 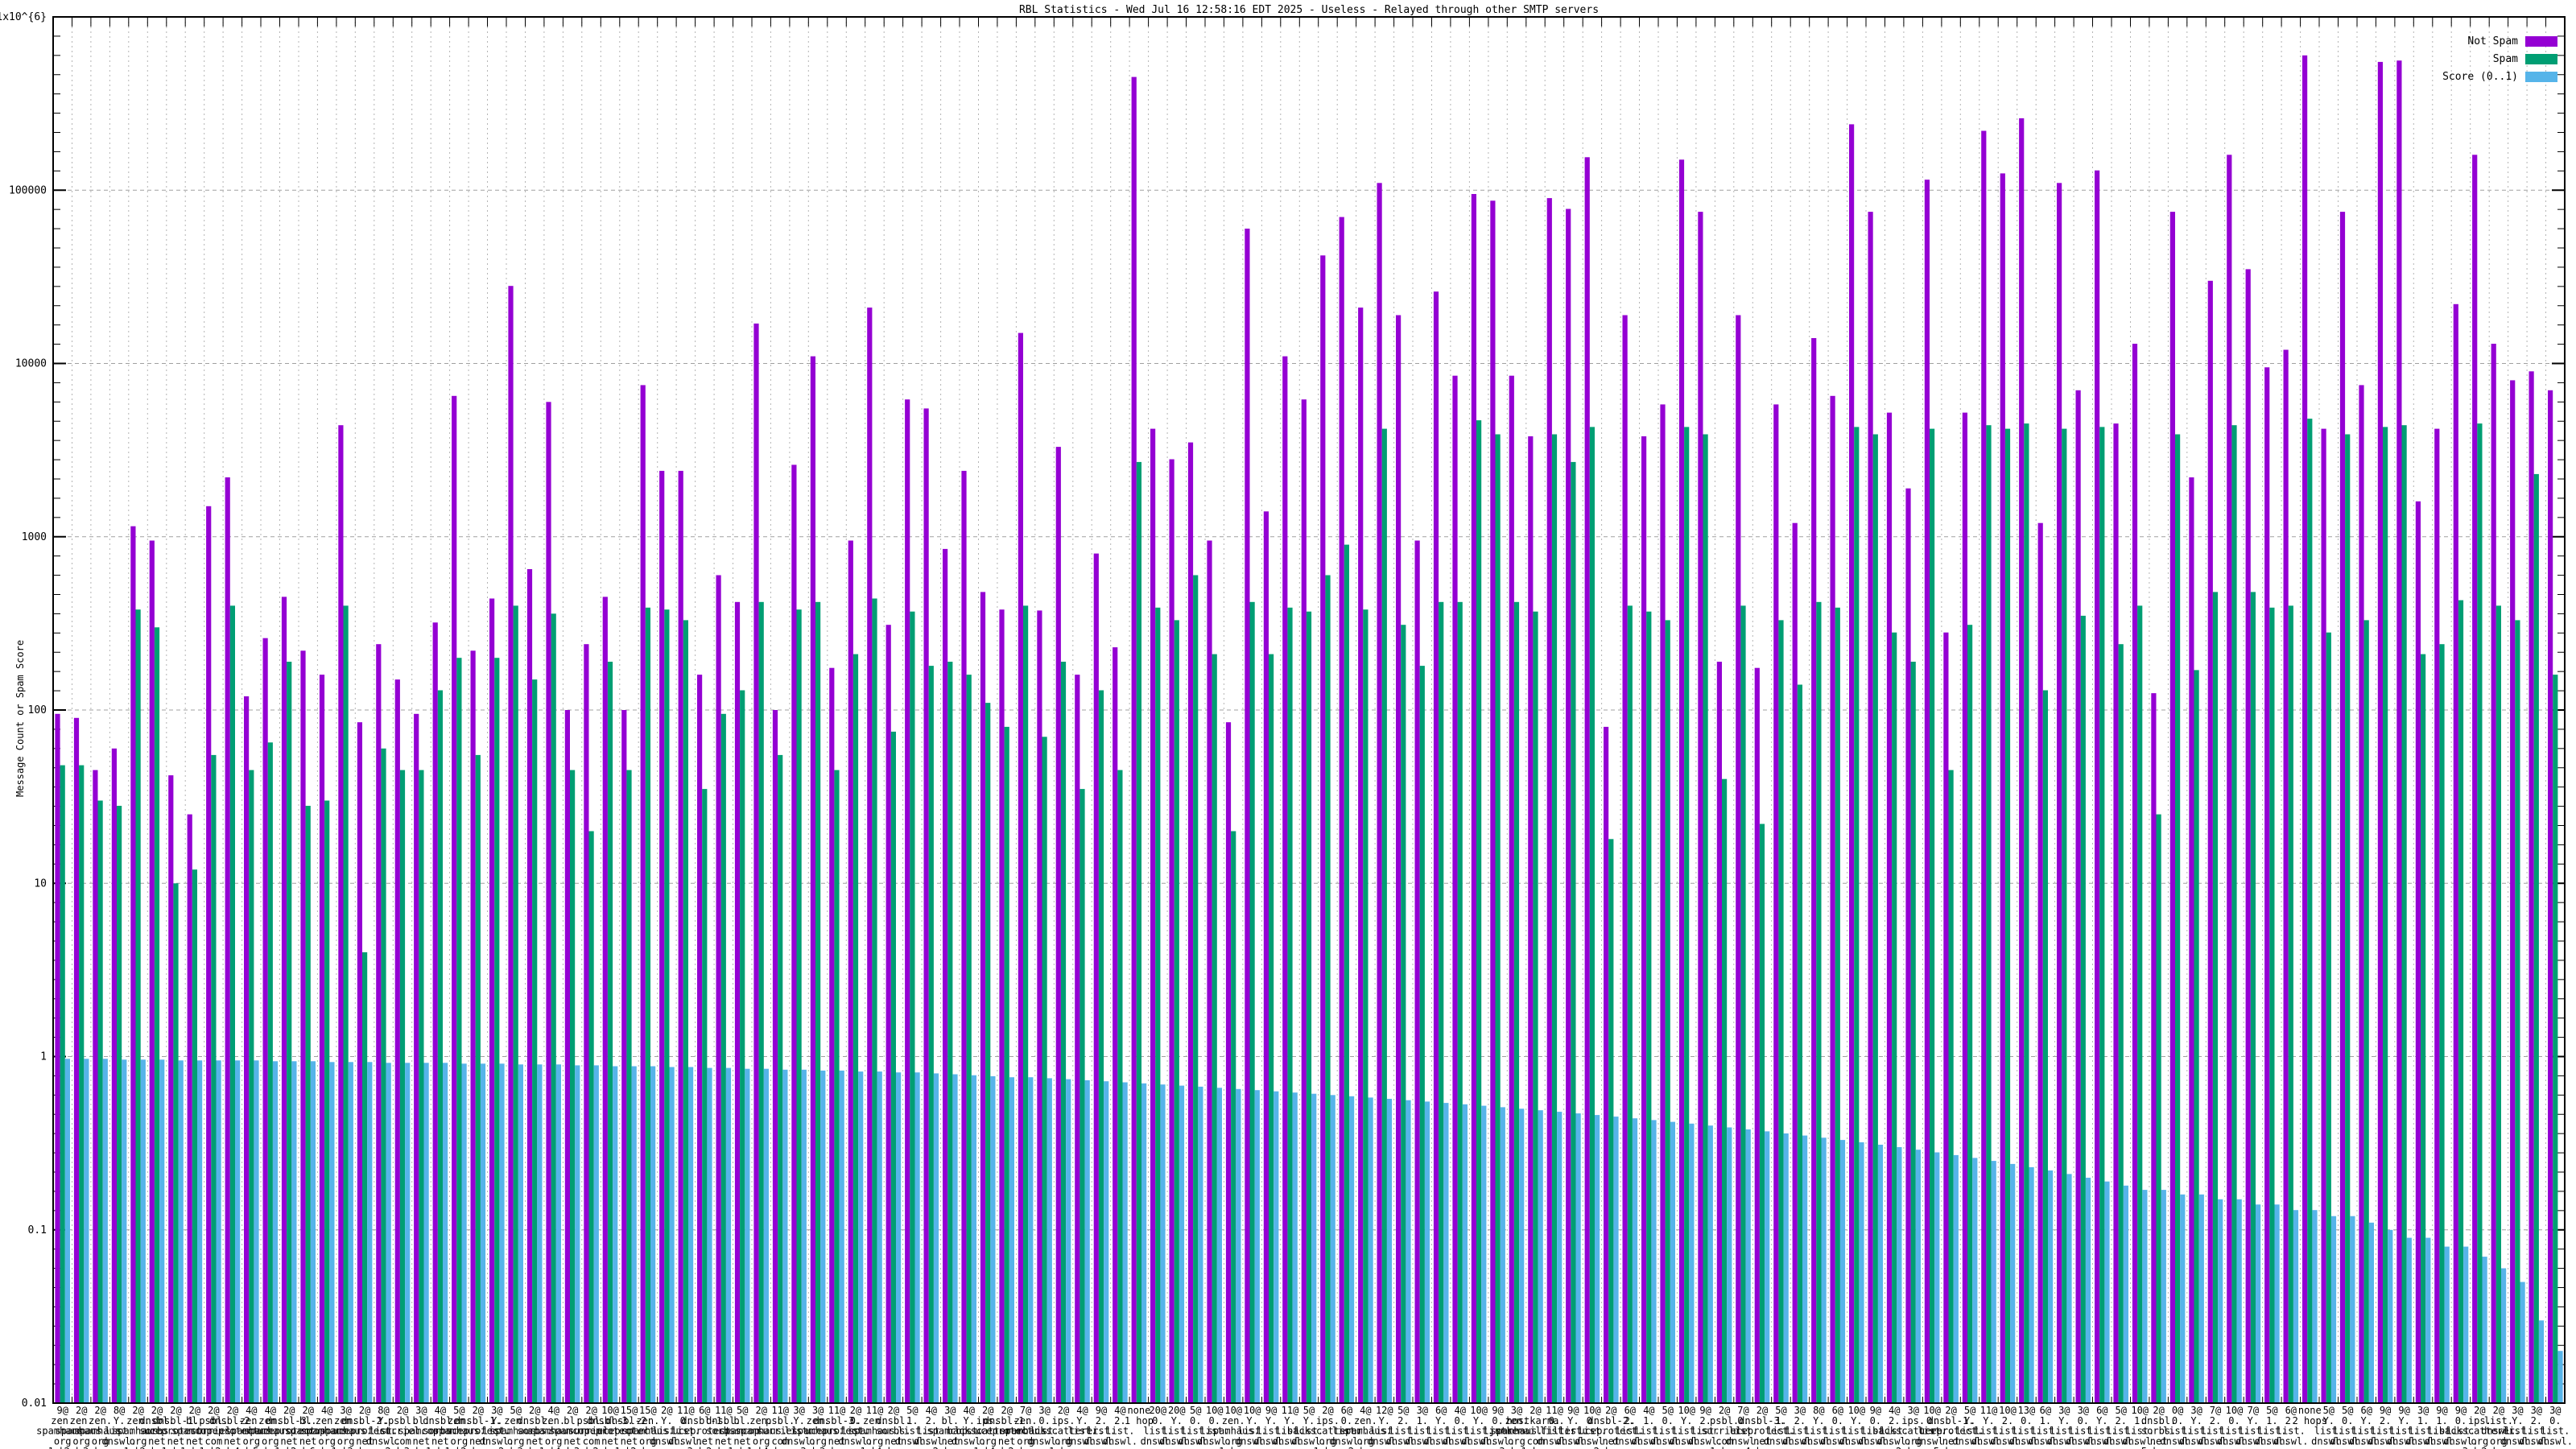 I want to click on x-tick-label-line: 2 hops, so click(x=1913, y=1447).